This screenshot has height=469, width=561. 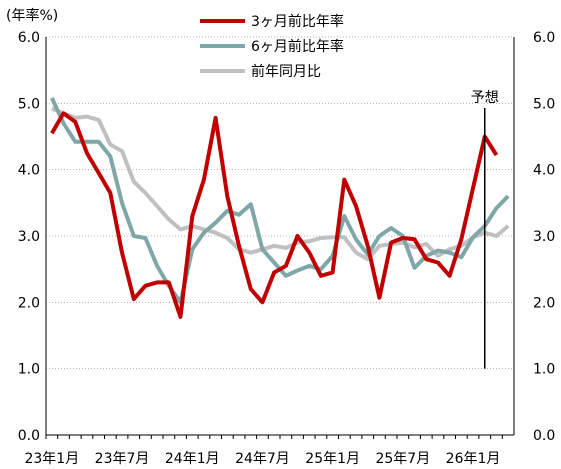 I want to click on x-tick-label: 23年1月, so click(x=51, y=459).